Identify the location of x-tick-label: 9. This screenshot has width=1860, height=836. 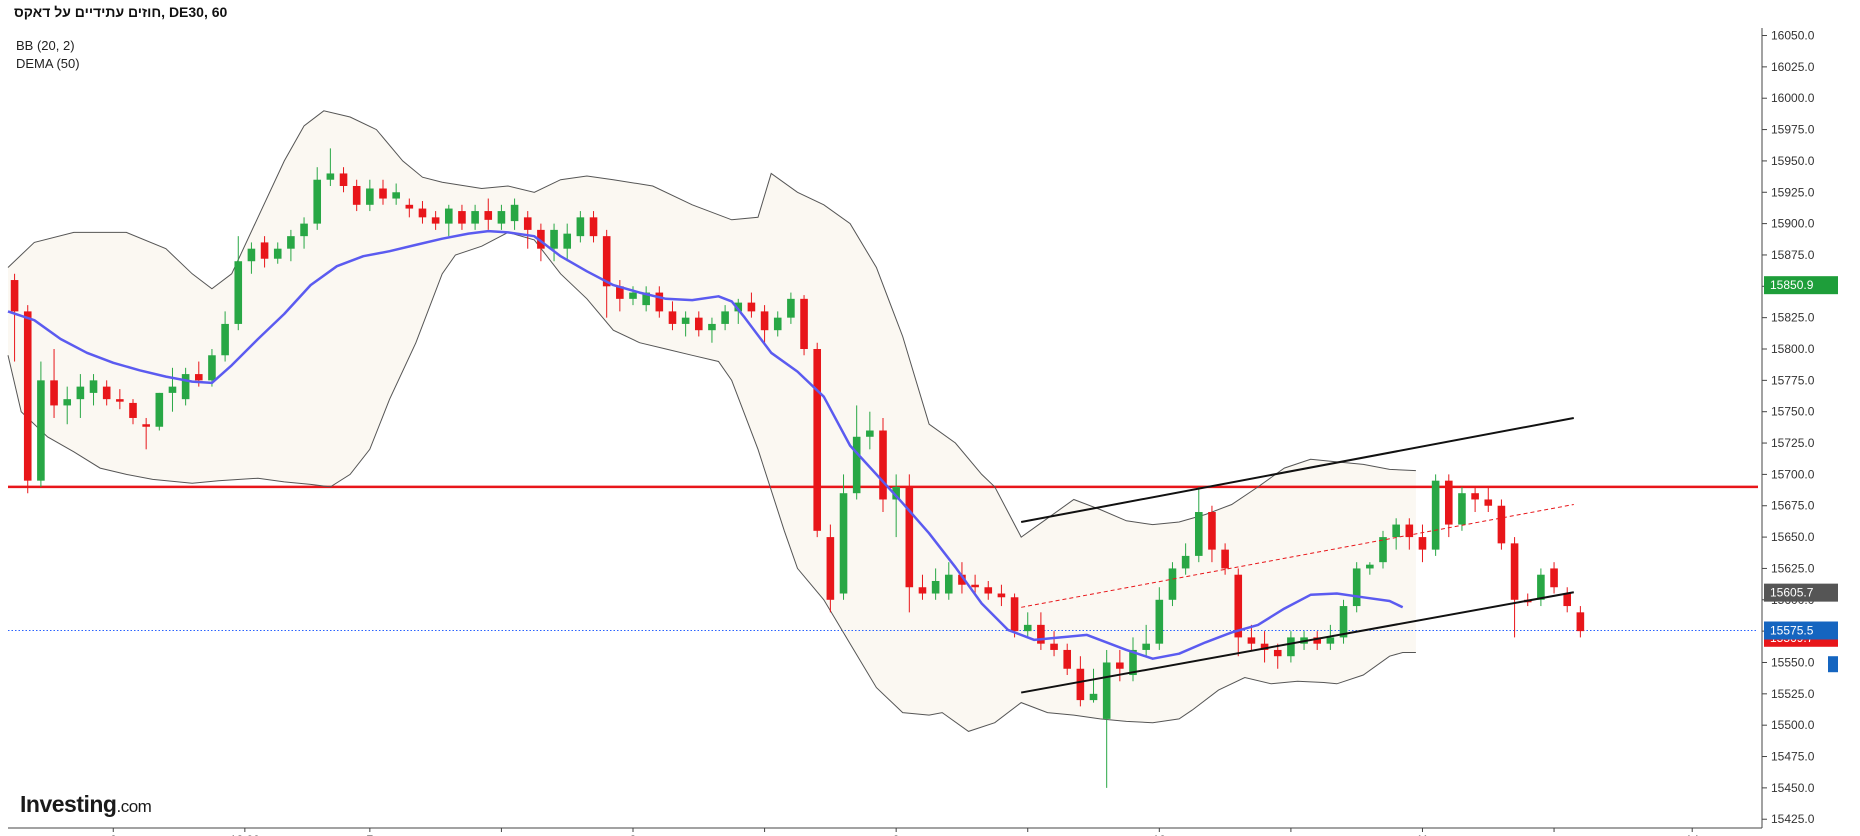
(896, 834).